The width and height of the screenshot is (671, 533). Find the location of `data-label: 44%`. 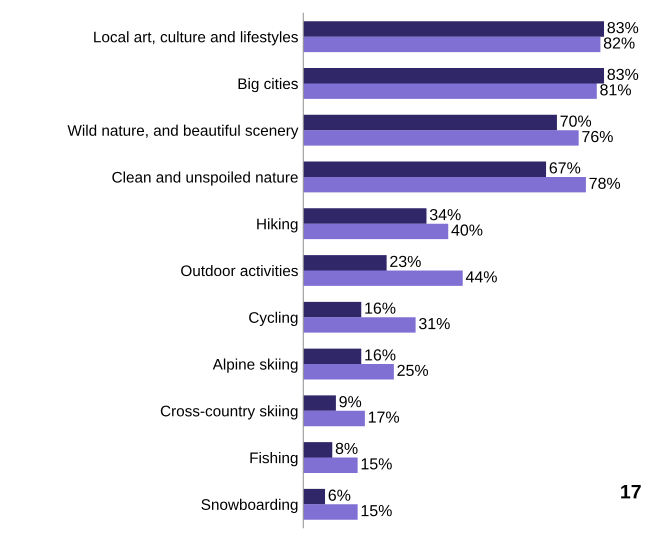

data-label: 44% is located at coordinates (481, 276).